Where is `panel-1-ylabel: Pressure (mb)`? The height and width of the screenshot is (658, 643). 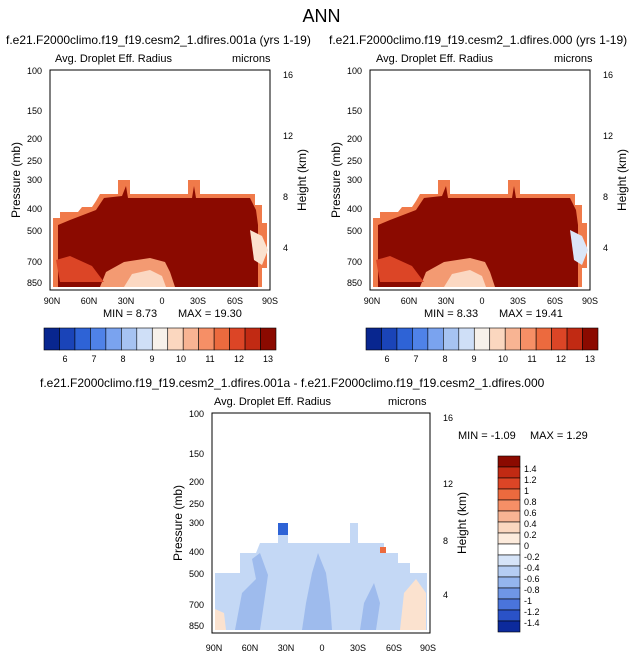 panel-1-ylabel: Pressure (mb) is located at coordinates (16, 180).